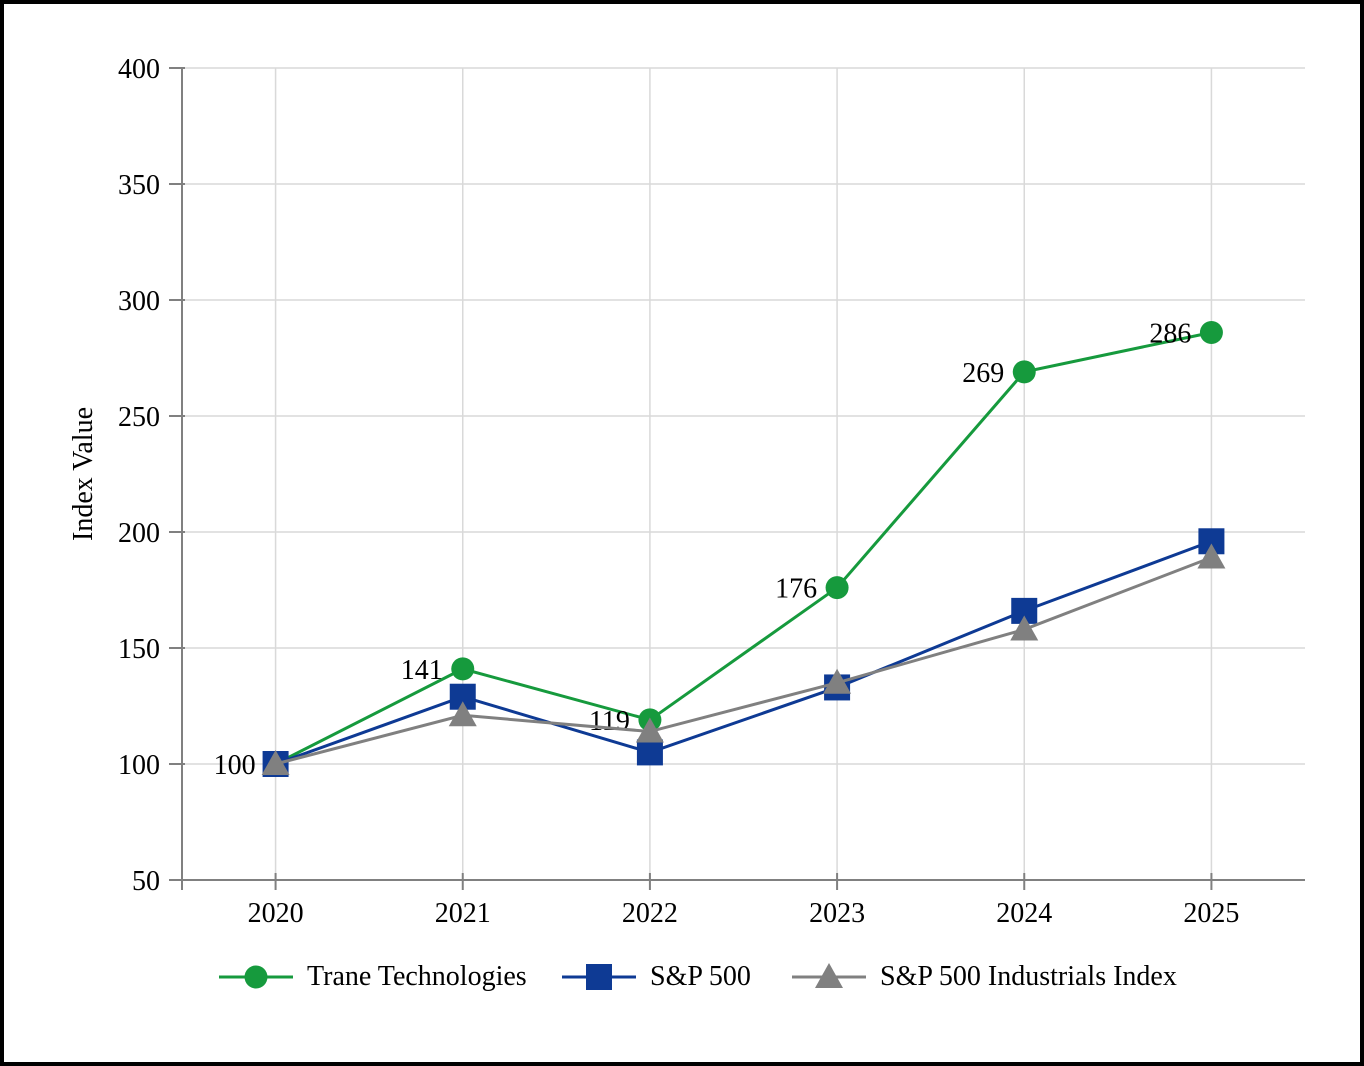 Image resolution: width=1364 pixels, height=1066 pixels. What do you see at coordinates (139, 649) in the screenshot?
I see `y-tick-label: 150` at bounding box center [139, 649].